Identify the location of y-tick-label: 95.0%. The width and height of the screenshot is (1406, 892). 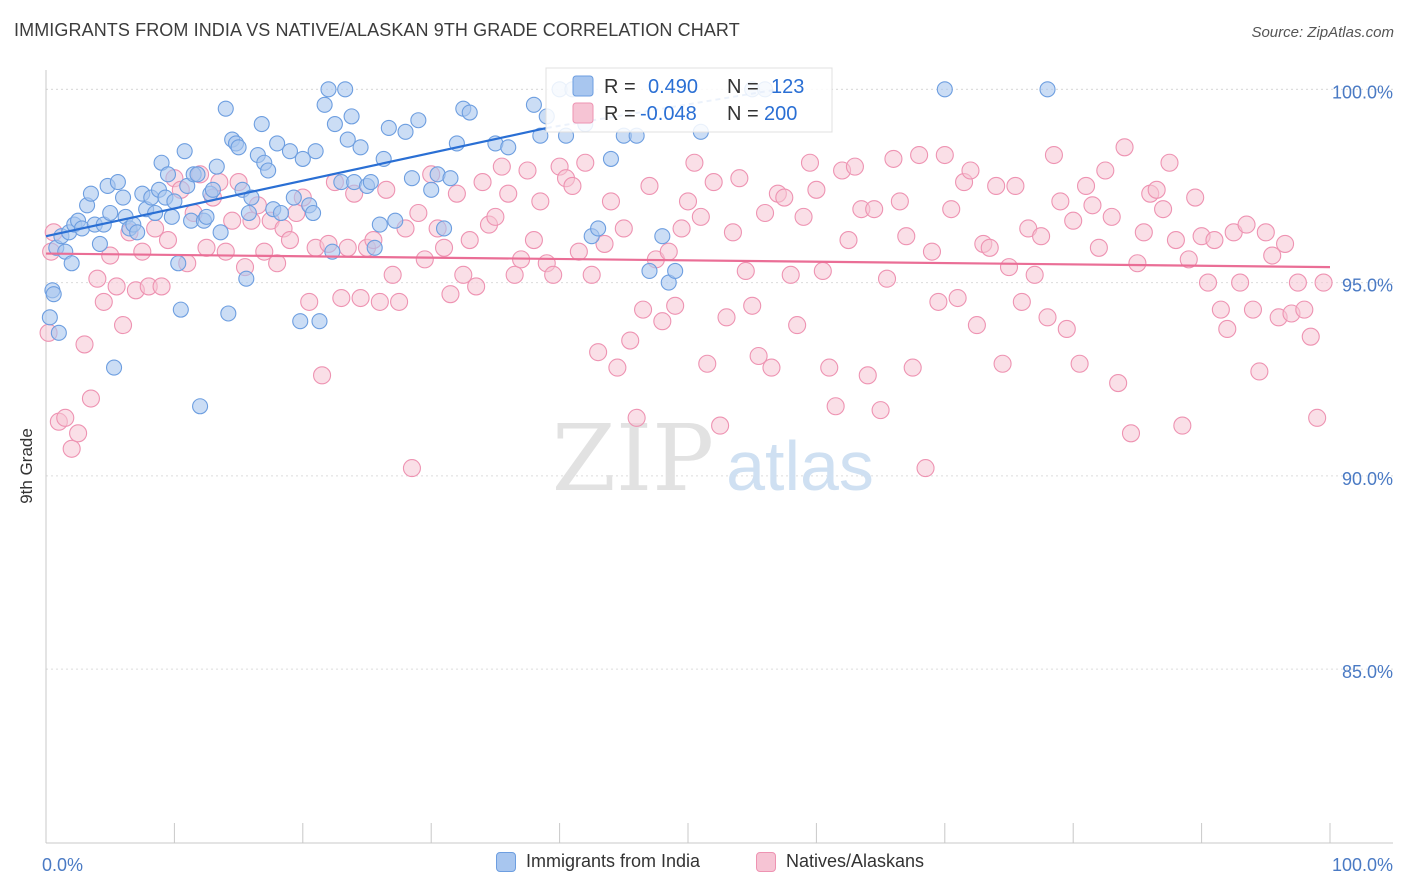
(1367, 286).